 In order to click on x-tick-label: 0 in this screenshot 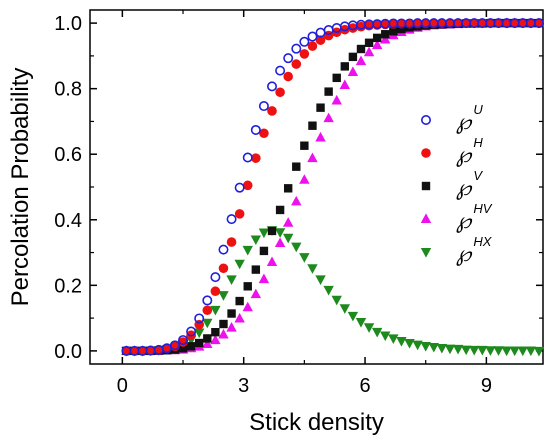, I will do `click(122, 386)`.